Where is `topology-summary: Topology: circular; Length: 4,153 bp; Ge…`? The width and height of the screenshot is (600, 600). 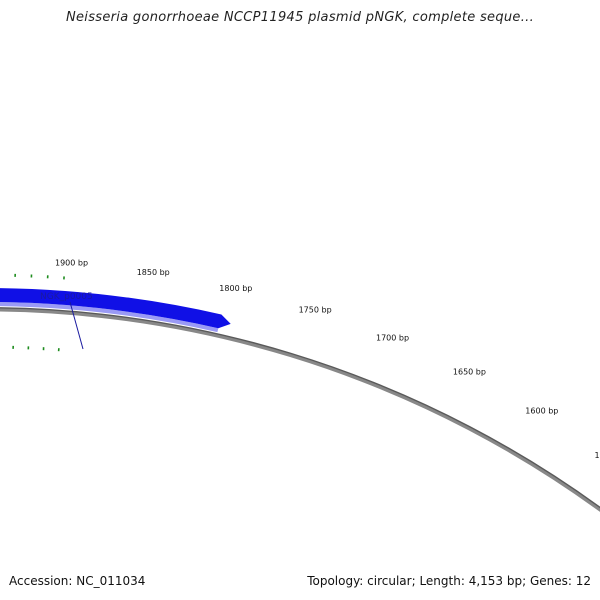 topology-summary: Topology: circular; Length: 4,153 bp; Ge… is located at coordinates (449, 581).